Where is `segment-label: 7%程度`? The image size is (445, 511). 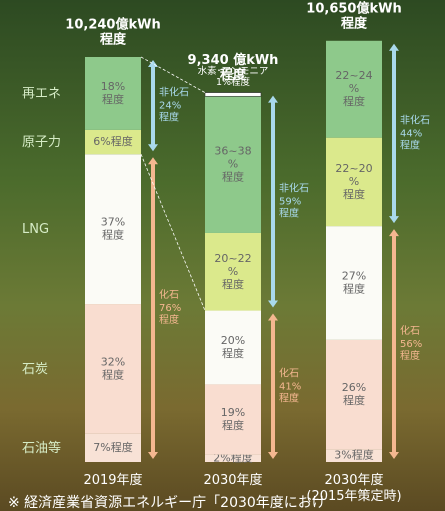 segment-label: 7%程度 is located at coordinates (112, 447).